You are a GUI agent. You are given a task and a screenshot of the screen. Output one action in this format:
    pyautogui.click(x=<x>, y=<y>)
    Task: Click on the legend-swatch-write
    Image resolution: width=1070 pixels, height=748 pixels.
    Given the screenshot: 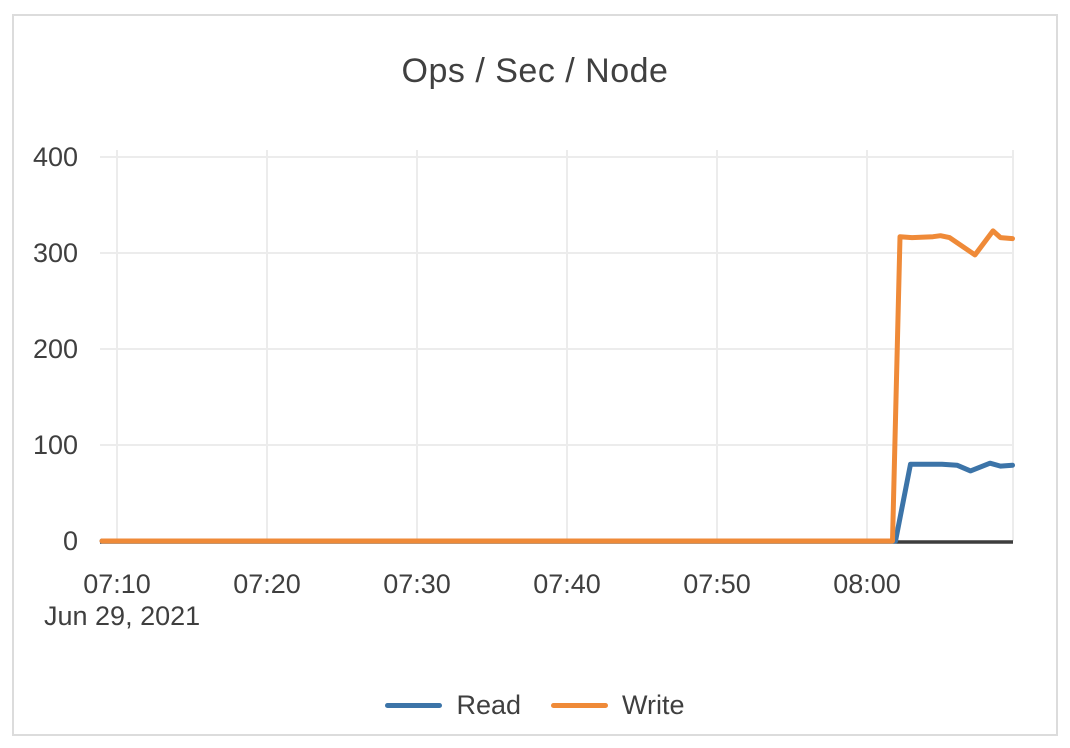 What is the action you would take?
    pyautogui.click(x=580, y=705)
    